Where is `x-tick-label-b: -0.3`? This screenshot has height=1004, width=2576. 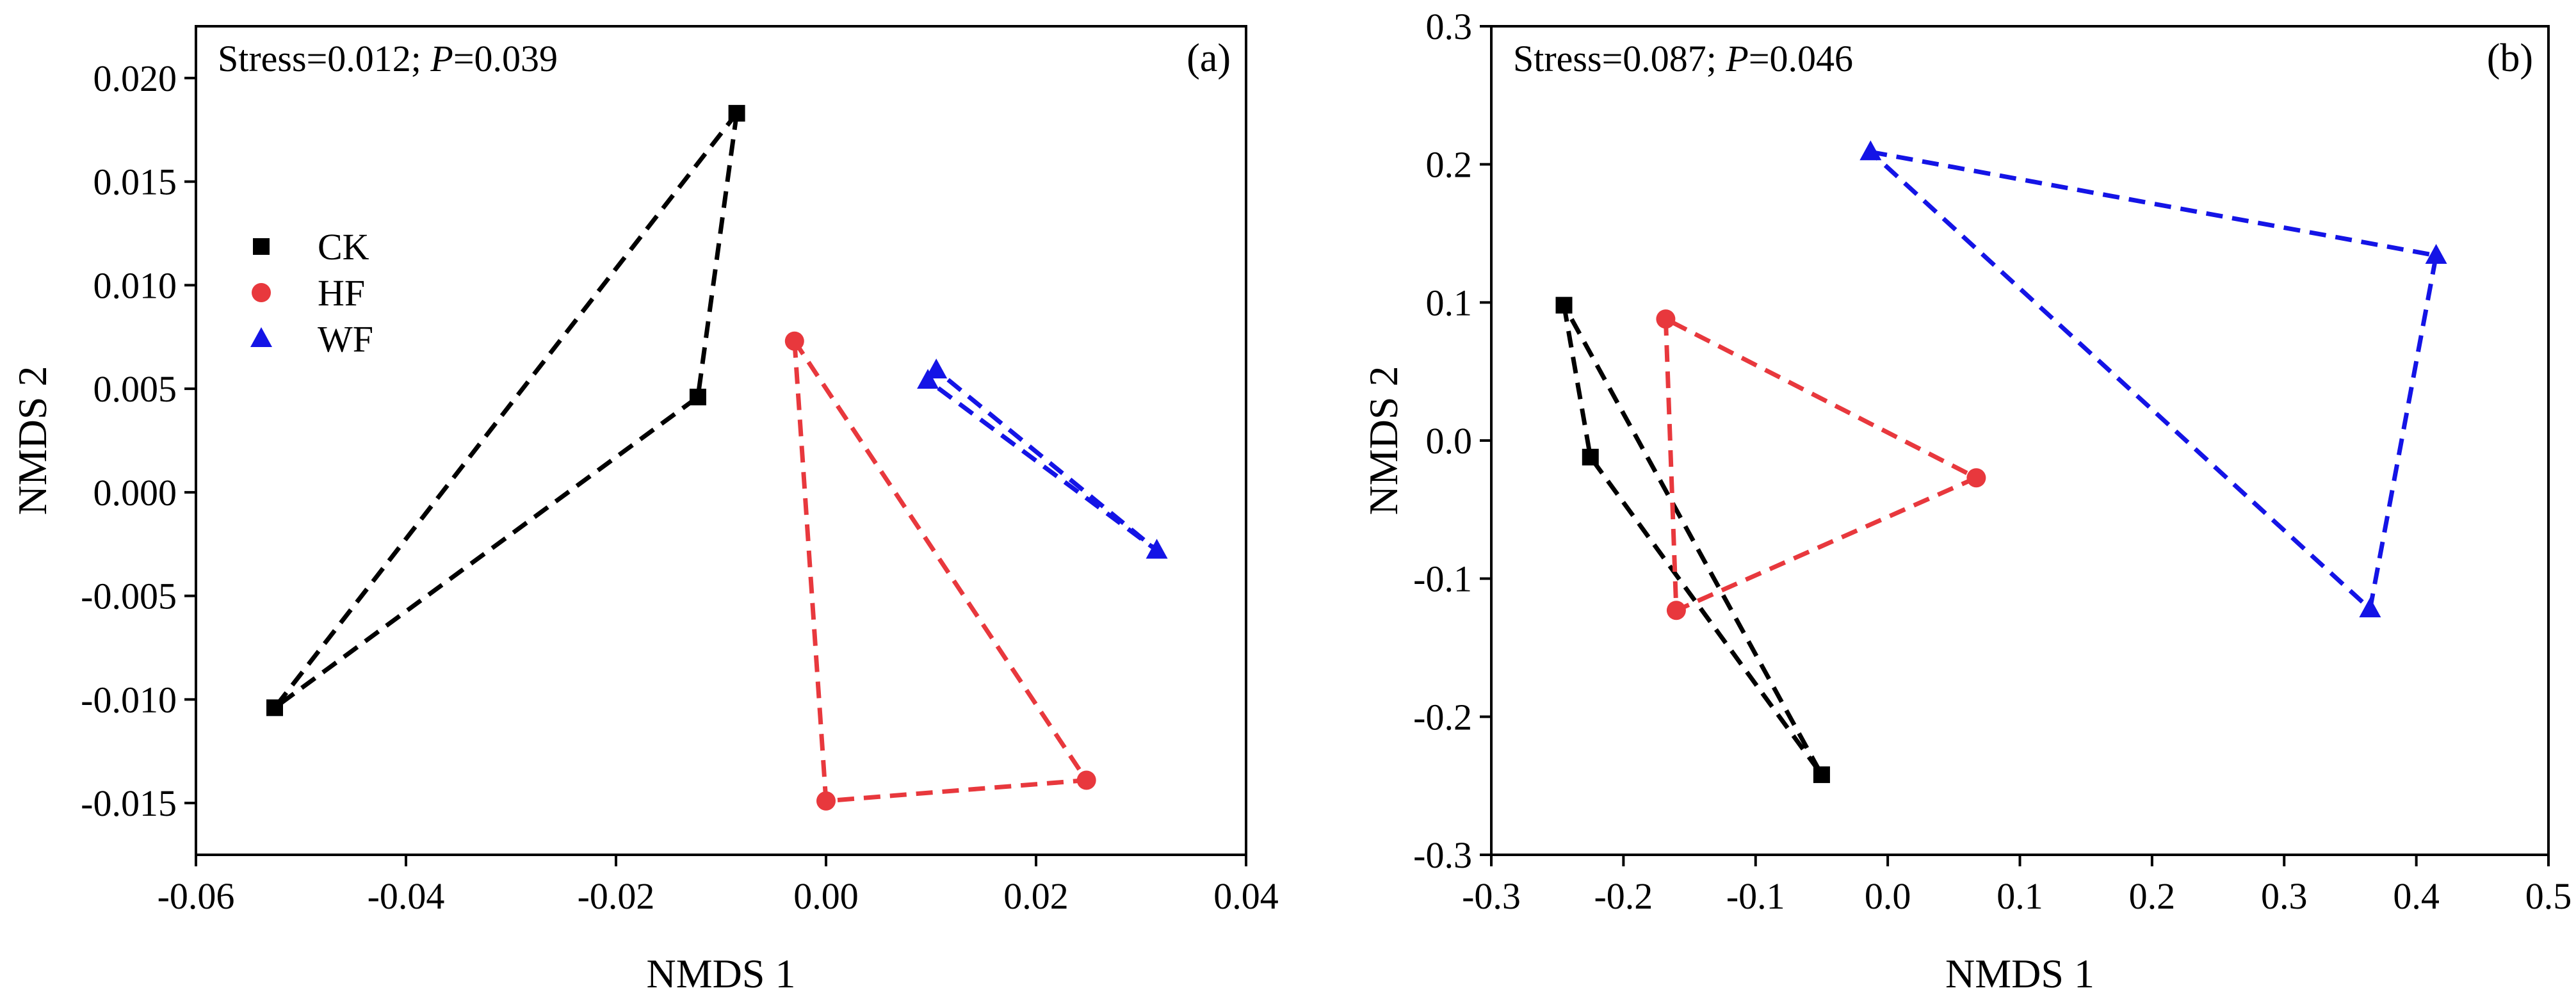
x-tick-label-b: -0.3 is located at coordinates (1491, 896).